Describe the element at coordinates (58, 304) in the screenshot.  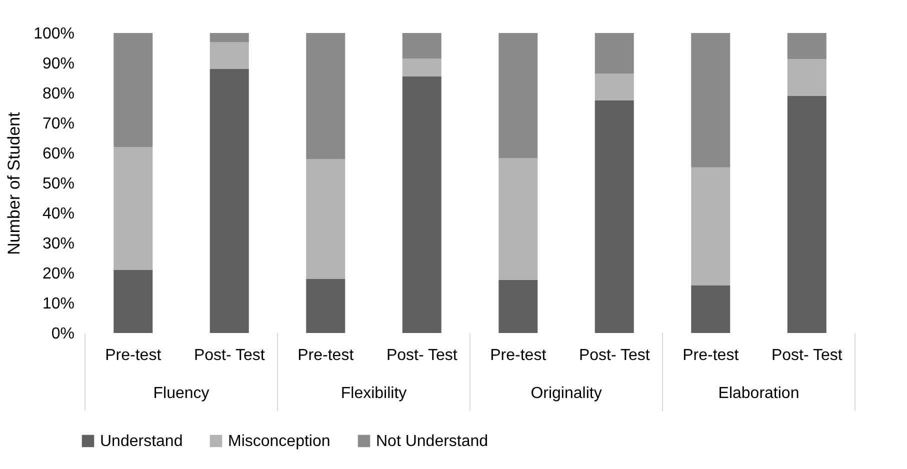
I see `y-tick-label: 10%` at that location.